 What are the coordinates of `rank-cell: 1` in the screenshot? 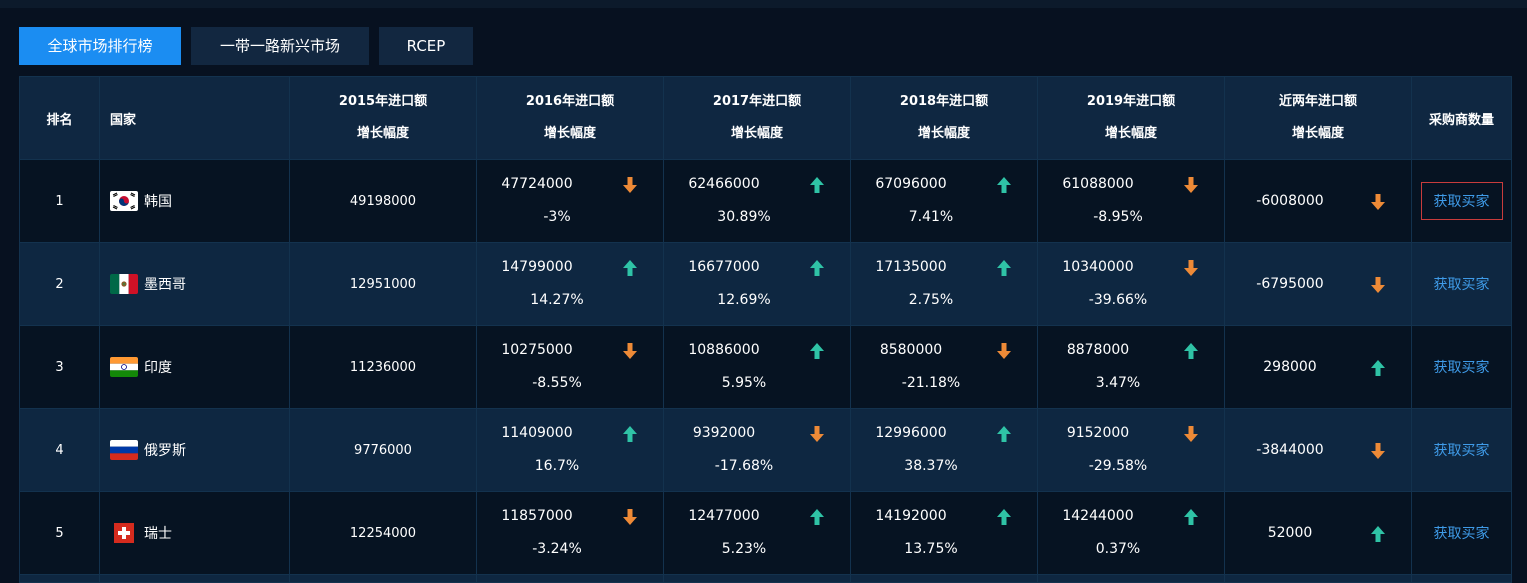 It's located at (59, 201).